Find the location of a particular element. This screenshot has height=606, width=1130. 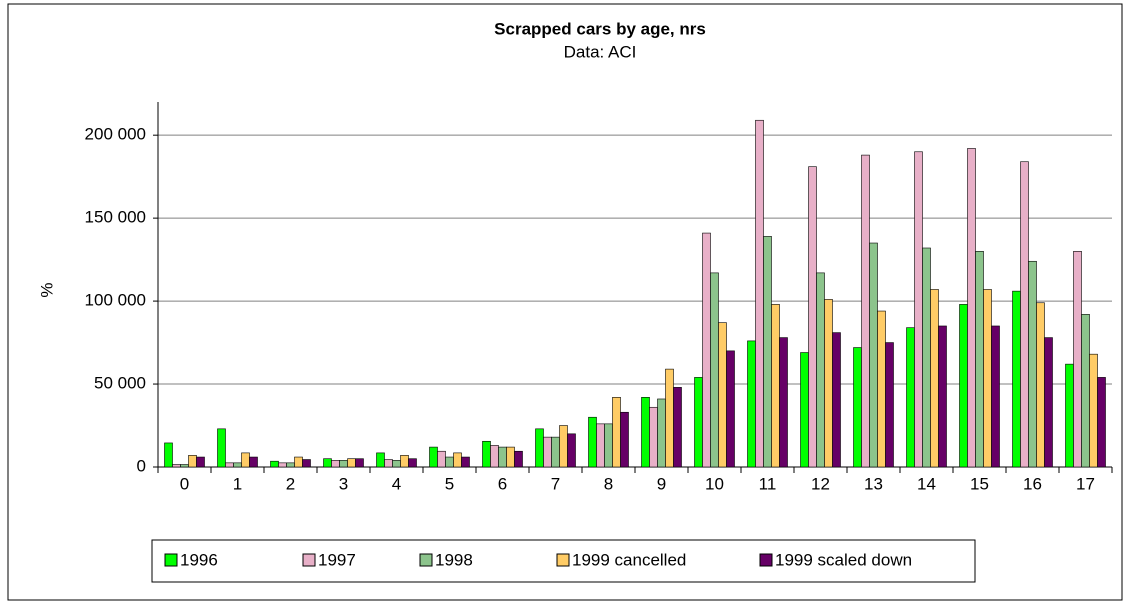

x-tick-label: 14 is located at coordinates (926, 483).